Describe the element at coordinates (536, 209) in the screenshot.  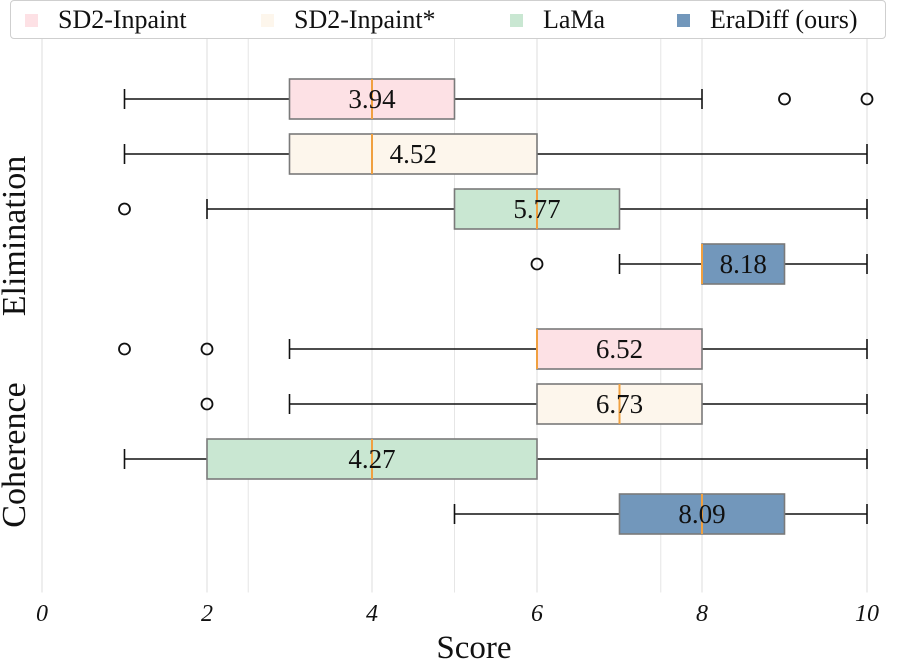
I see `mean-label: 5.77` at that location.